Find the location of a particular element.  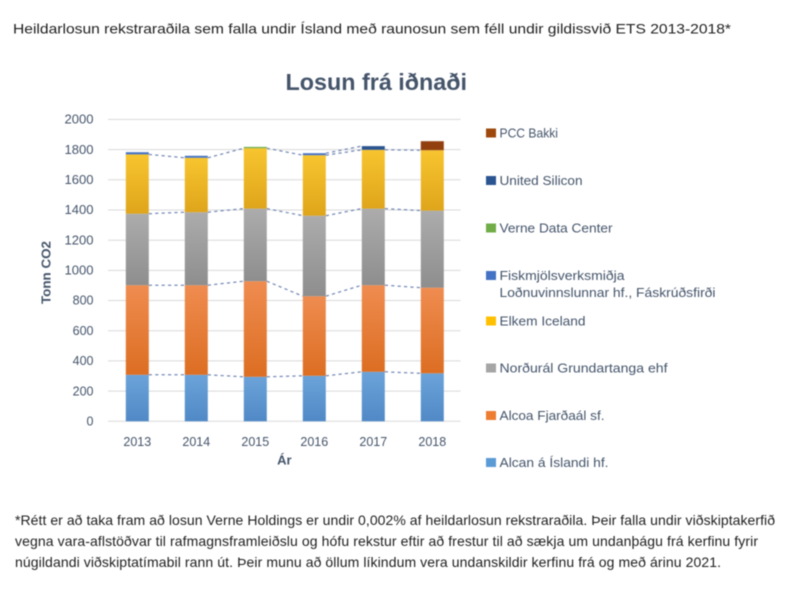

svg-text: 2014 is located at coordinates (196, 442).